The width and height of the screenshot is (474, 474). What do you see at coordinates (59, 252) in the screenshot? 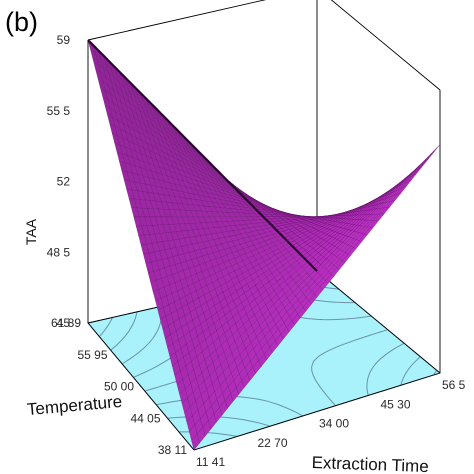
I see `z-tick-label: 48 5` at bounding box center [59, 252].